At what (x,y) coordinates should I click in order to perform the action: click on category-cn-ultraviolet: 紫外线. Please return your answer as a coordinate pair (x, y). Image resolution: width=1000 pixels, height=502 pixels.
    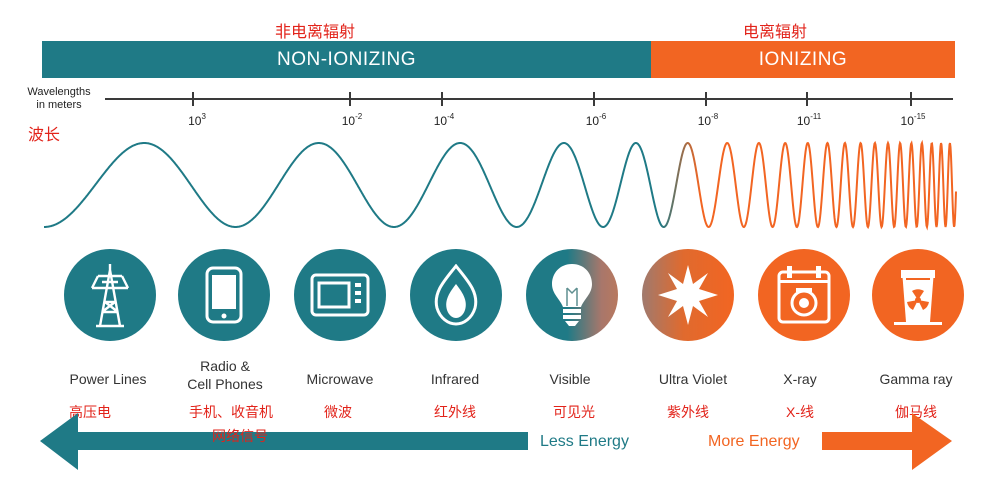
    Looking at the image, I should click on (688, 412).